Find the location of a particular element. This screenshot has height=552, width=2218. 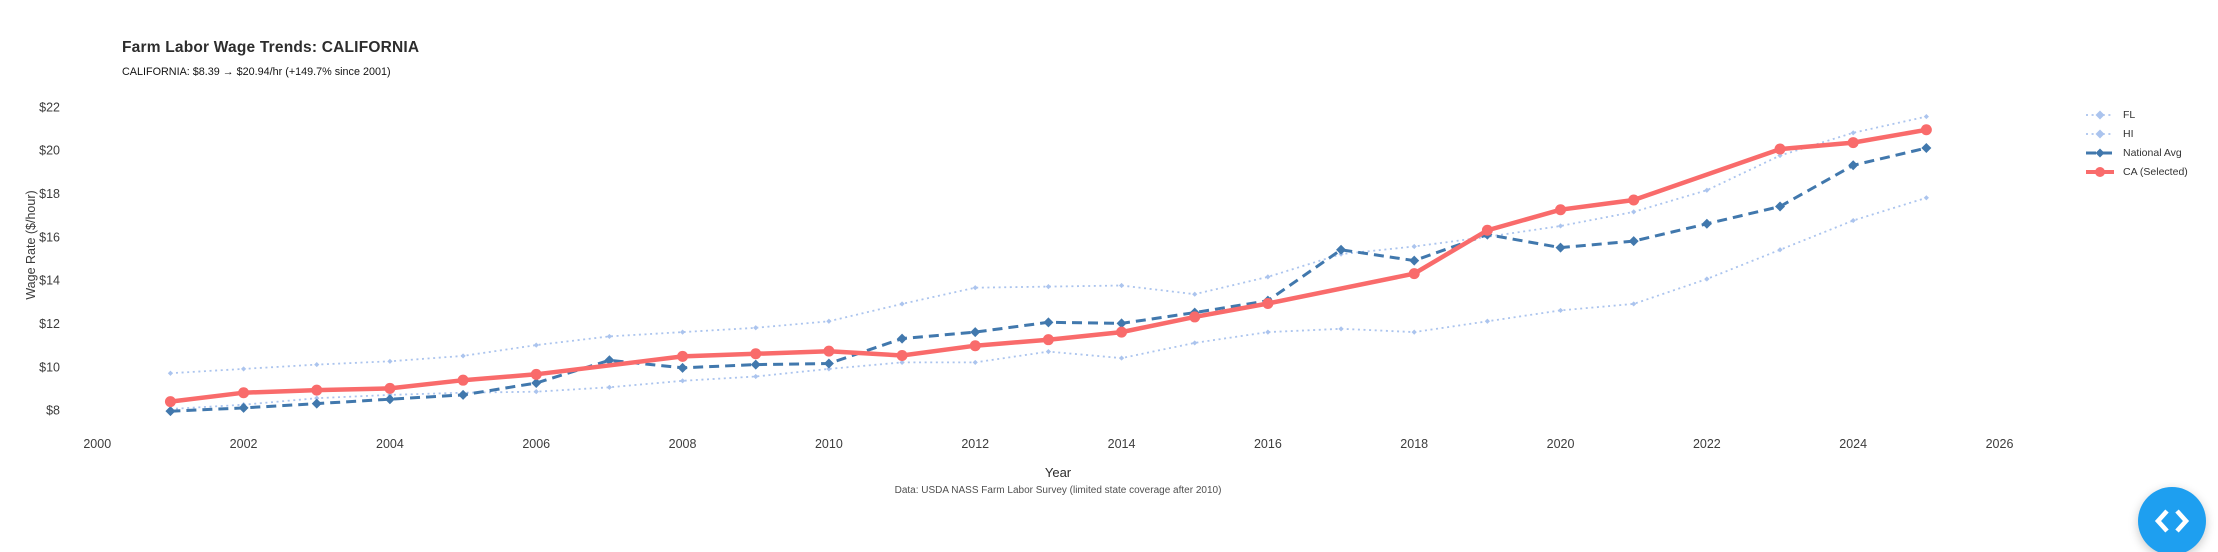

y-tick-label: $10 is located at coordinates (49, 367).